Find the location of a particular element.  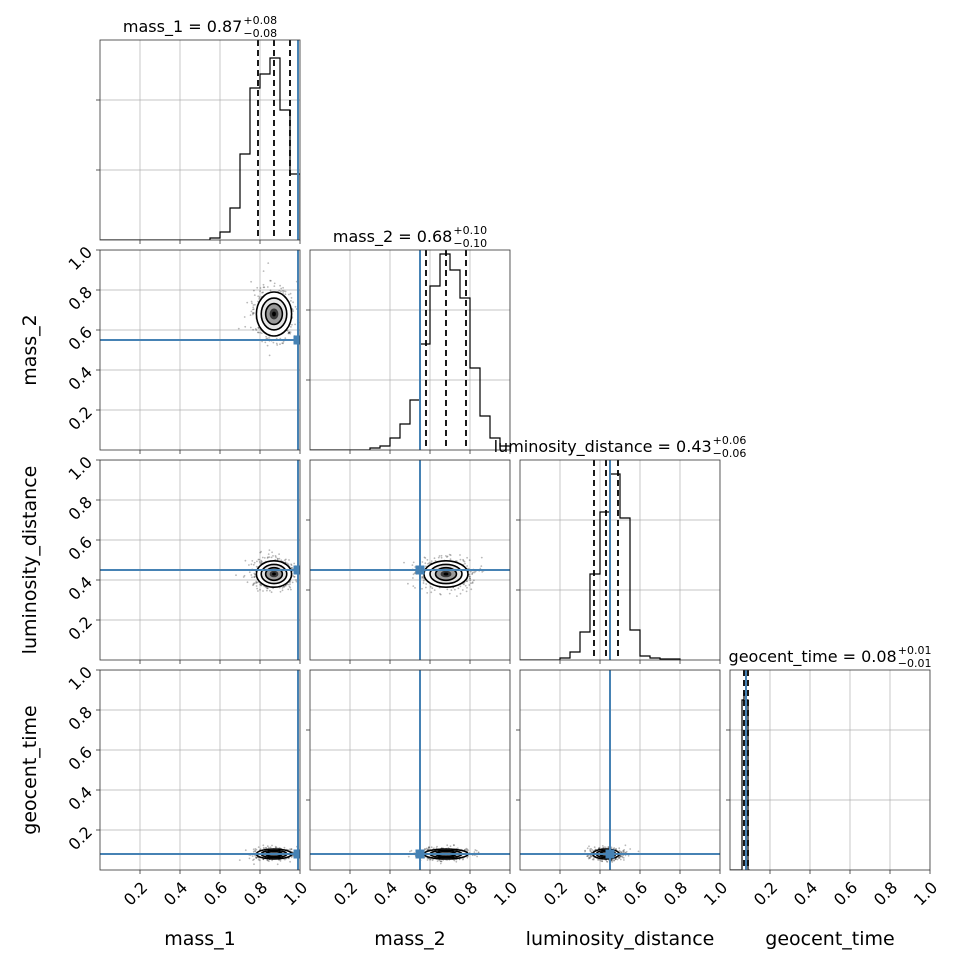

x-tick-label: 0.2 is located at coordinates (555, 893).